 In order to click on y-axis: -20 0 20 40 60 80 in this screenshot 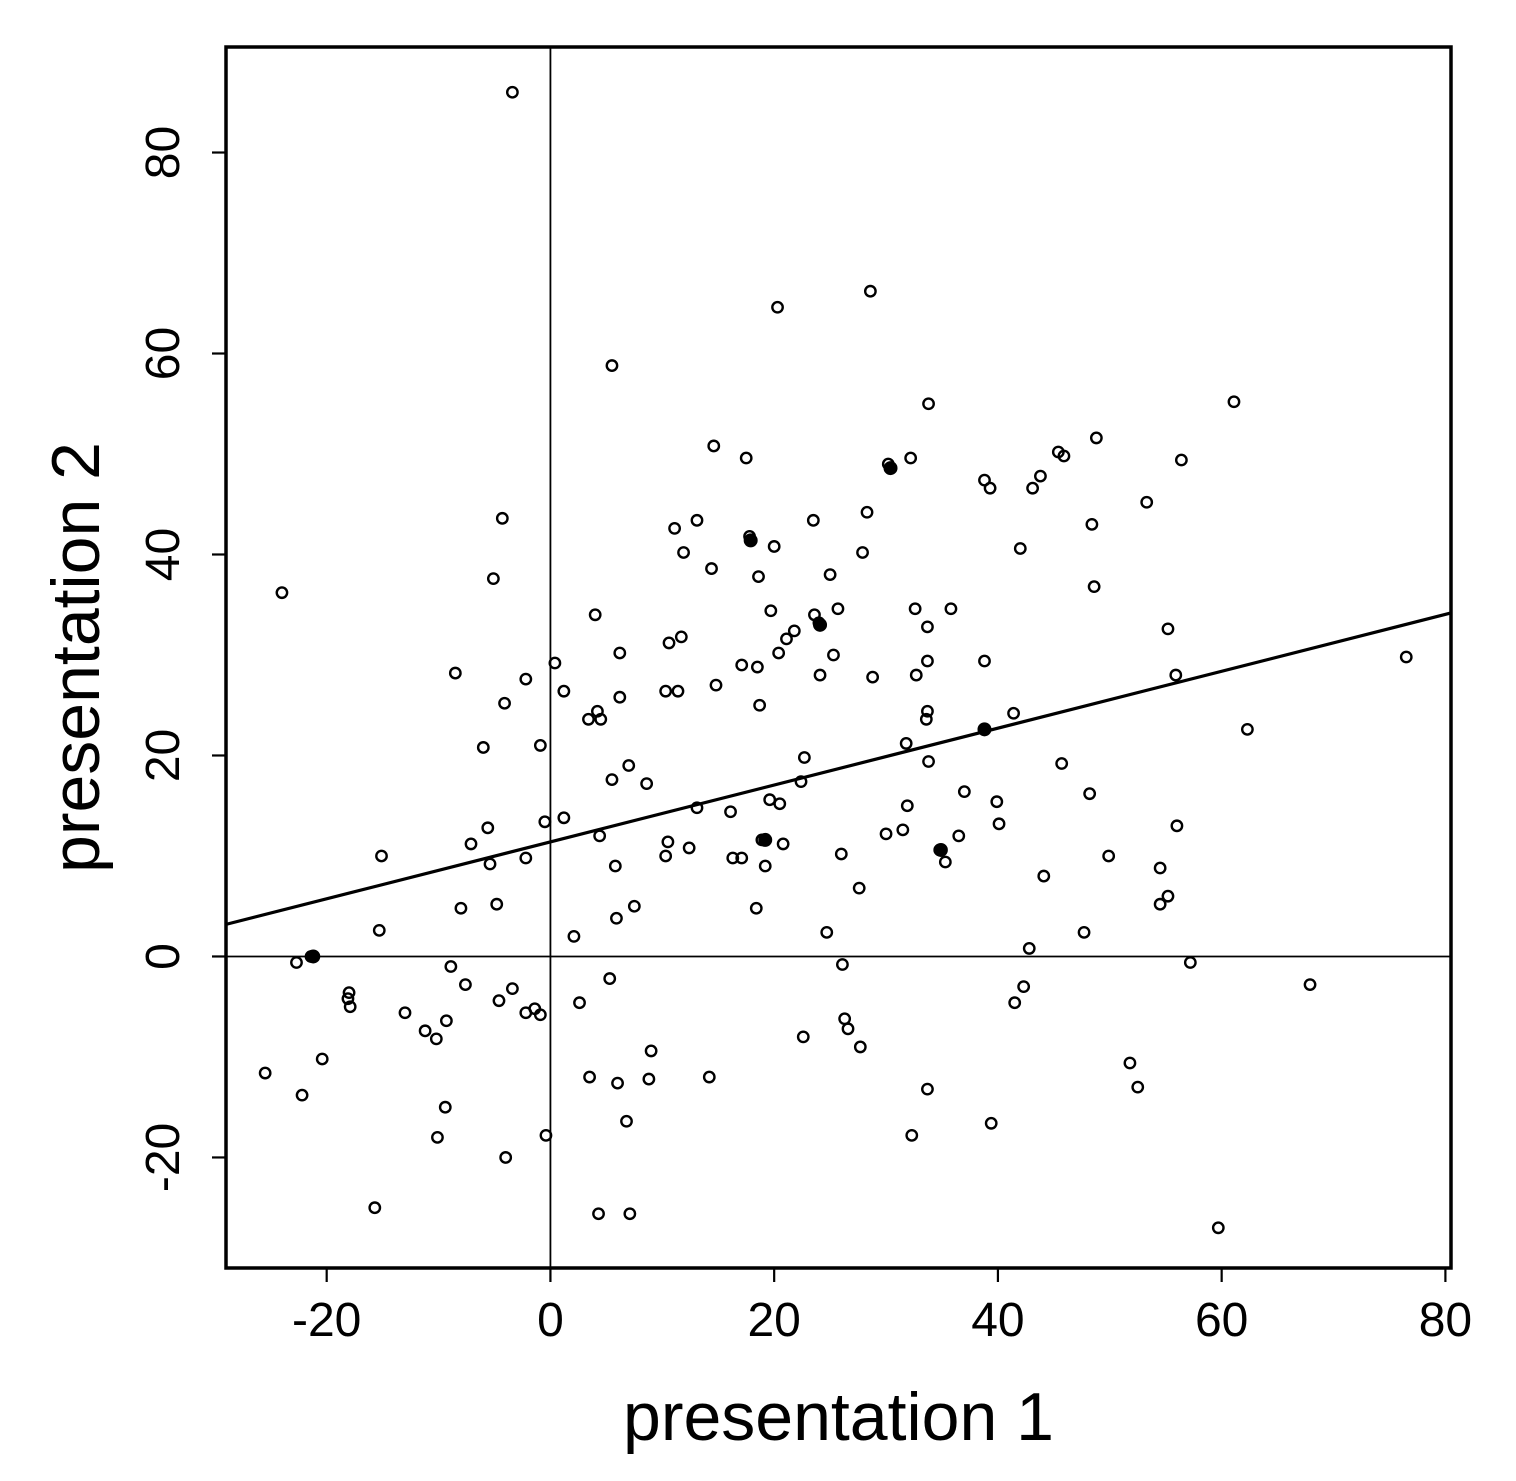, I will do `click(182, 659)`.